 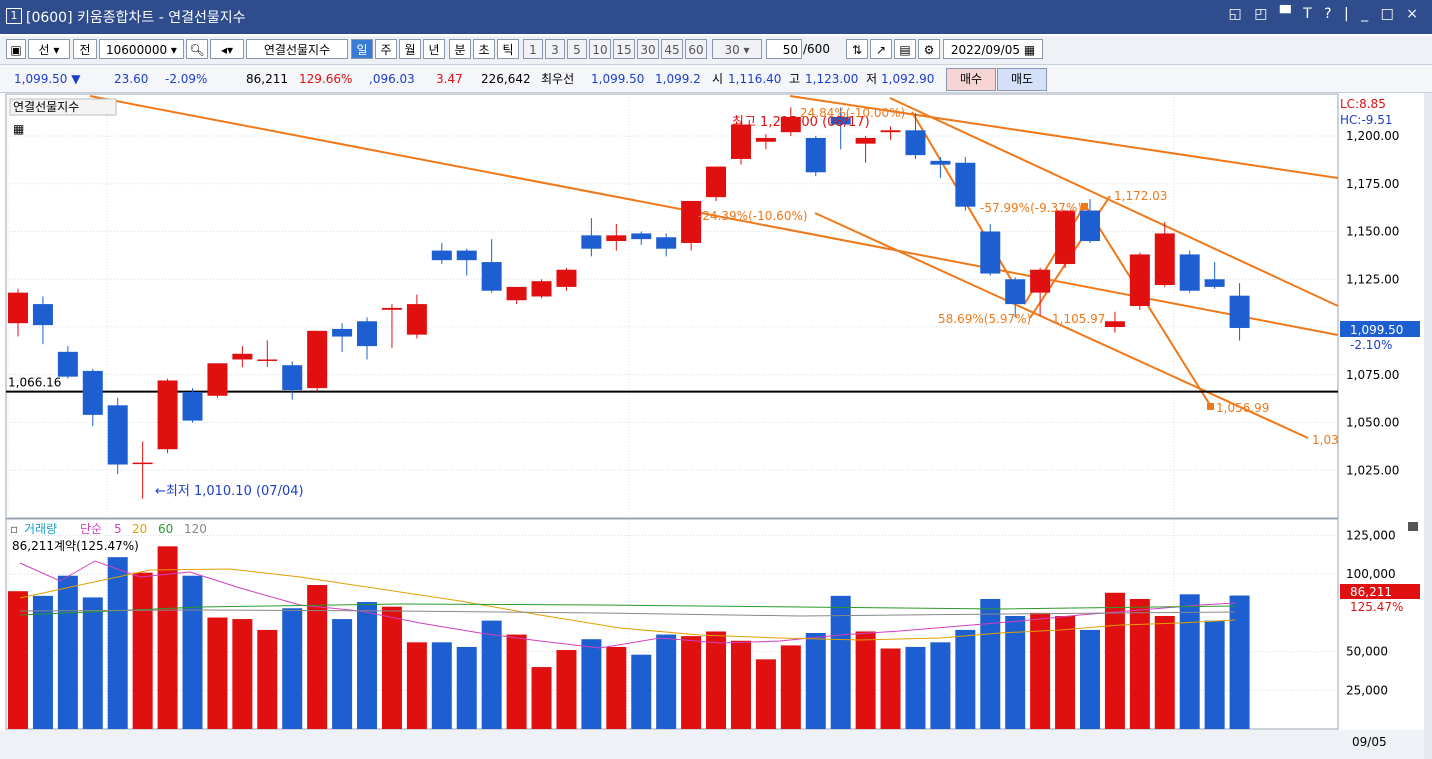 What do you see at coordinates (1413, 526) in the screenshot?
I see `pane-close-icon` at bounding box center [1413, 526].